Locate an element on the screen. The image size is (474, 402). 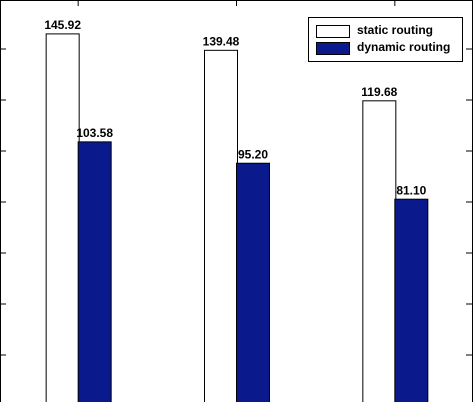
legend-label: static routing is located at coordinates (395, 30).